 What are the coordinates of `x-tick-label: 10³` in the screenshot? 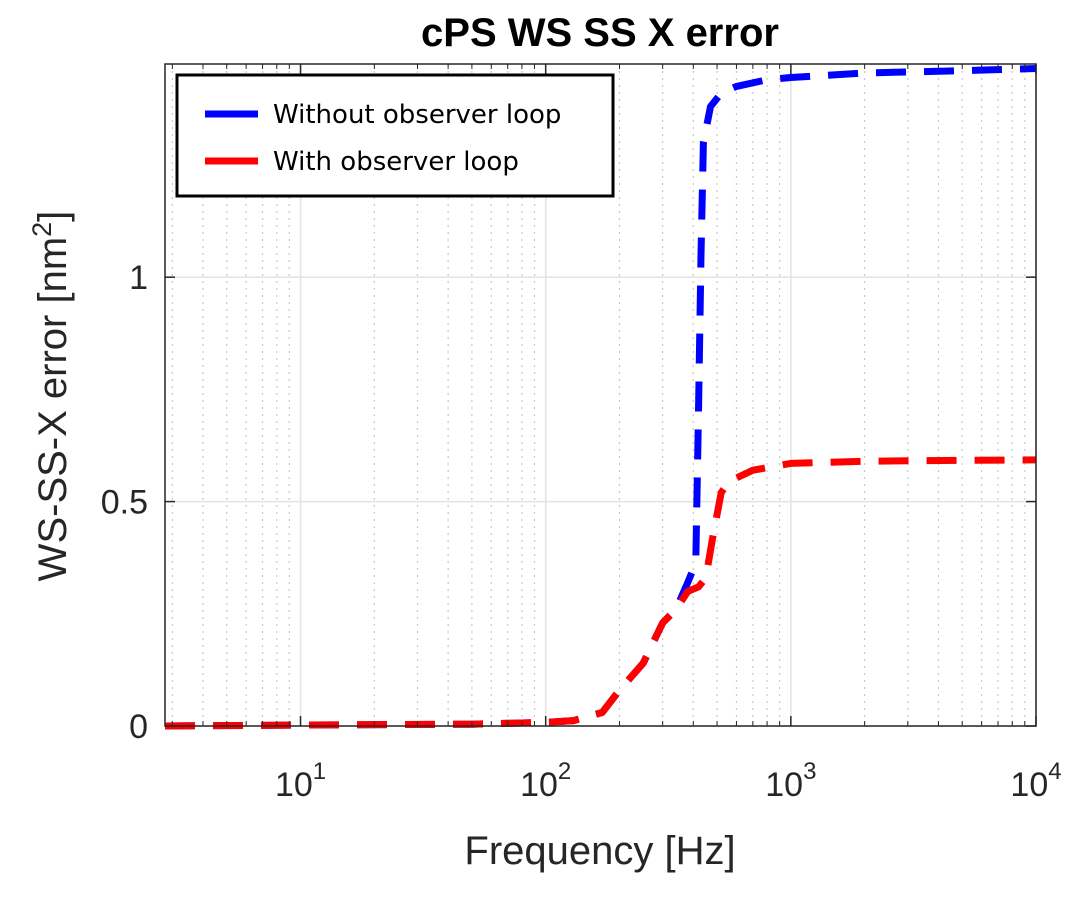 It's located at (790, 781).